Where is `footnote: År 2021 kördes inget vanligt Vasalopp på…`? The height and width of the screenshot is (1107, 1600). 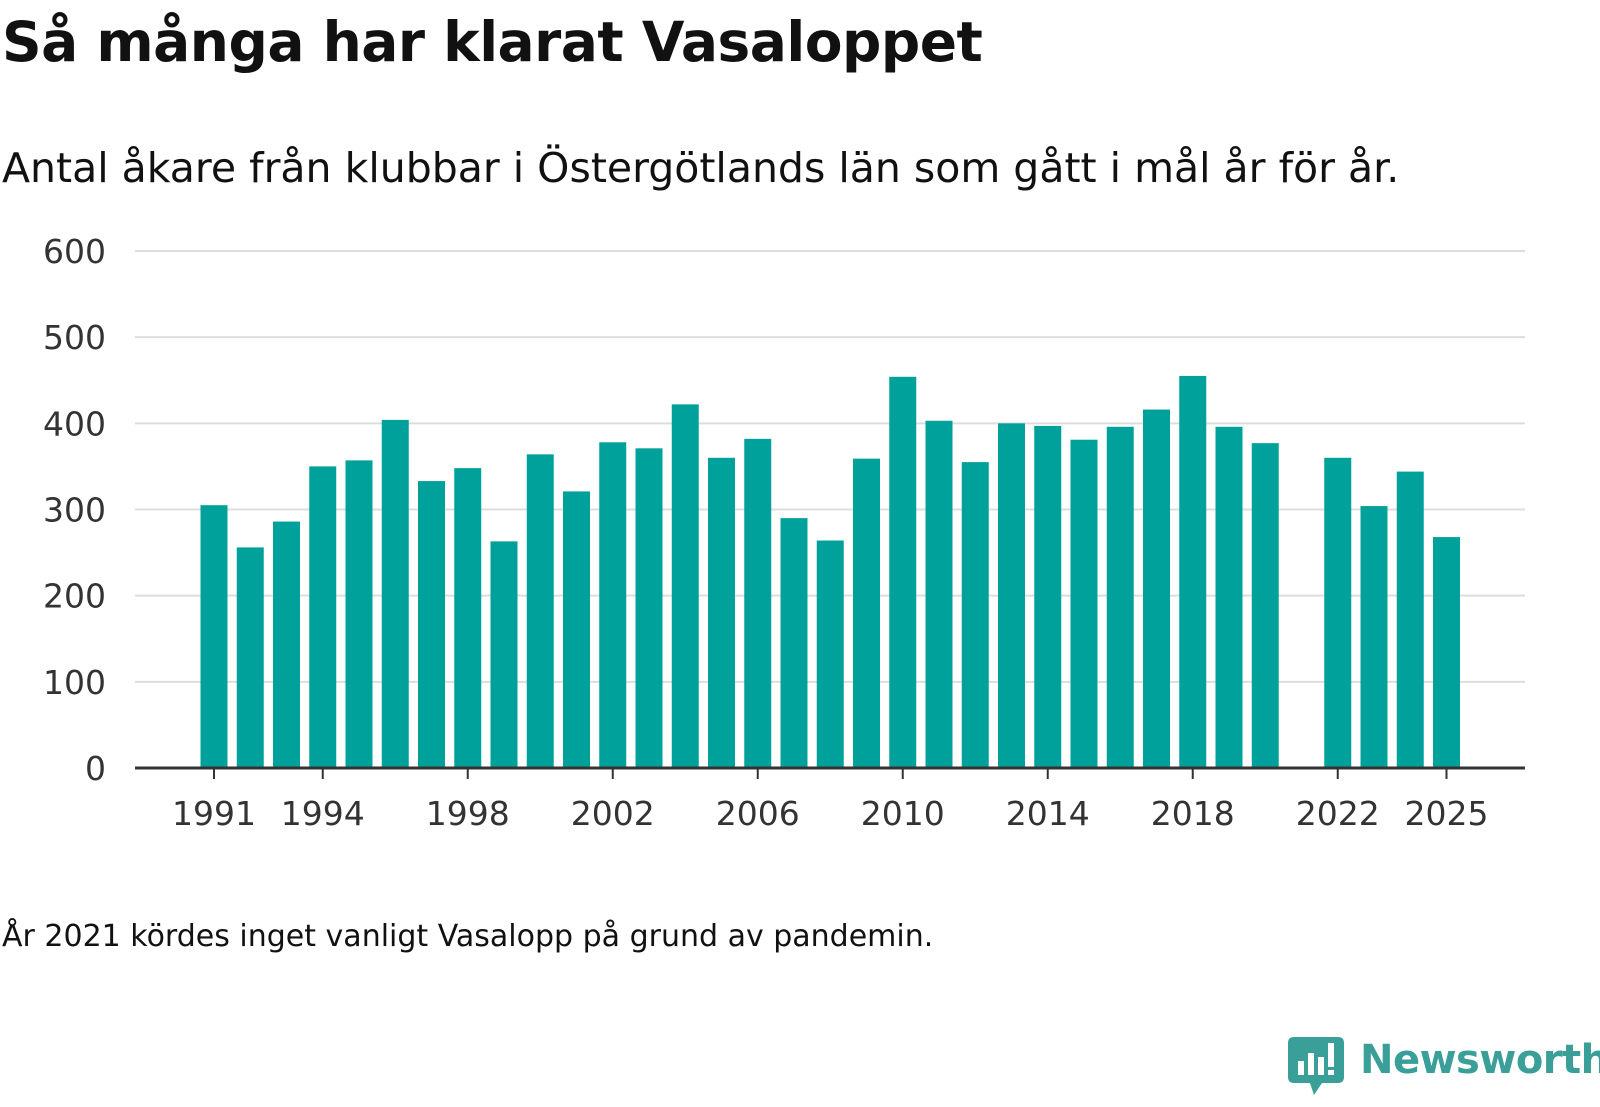
footnote: År 2021 kördes inget vanligt Vasalopp på… is located at coordinates (468, 936).